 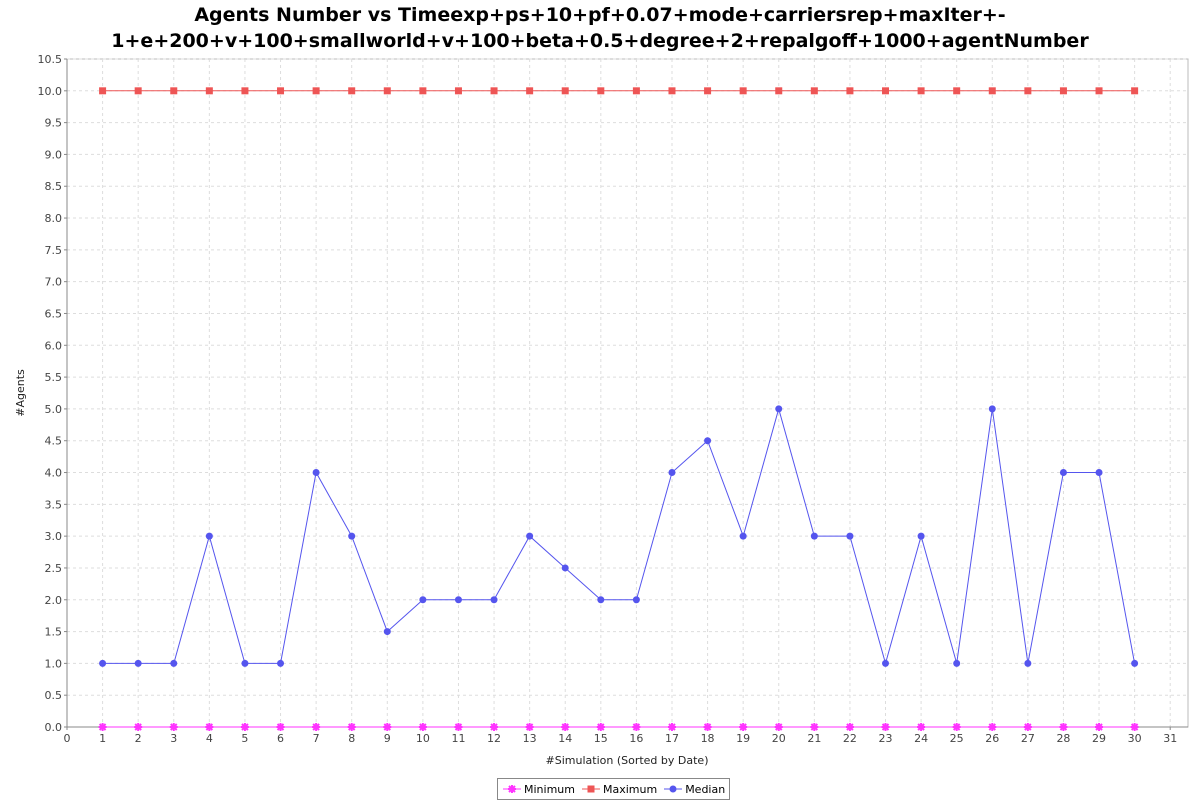 I want to click on x-tick-label: 11, so click(x=458, y=738).